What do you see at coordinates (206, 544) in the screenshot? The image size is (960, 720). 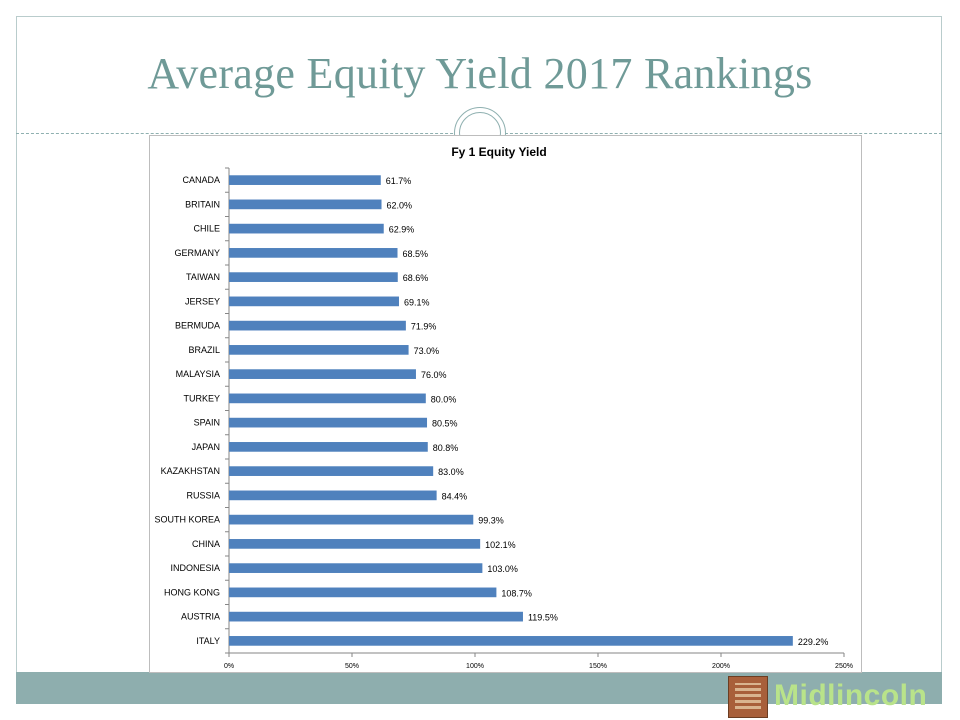 I see `category-label: CHINA` at bounding box center [206, 544].